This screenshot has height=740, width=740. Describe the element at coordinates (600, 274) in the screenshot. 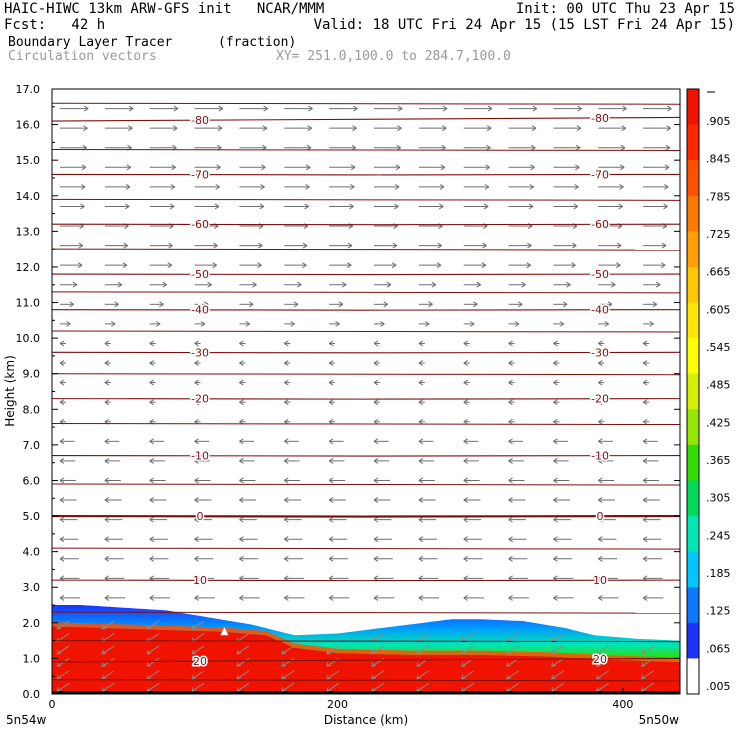

I see `isotherm-label: -50` at that location.